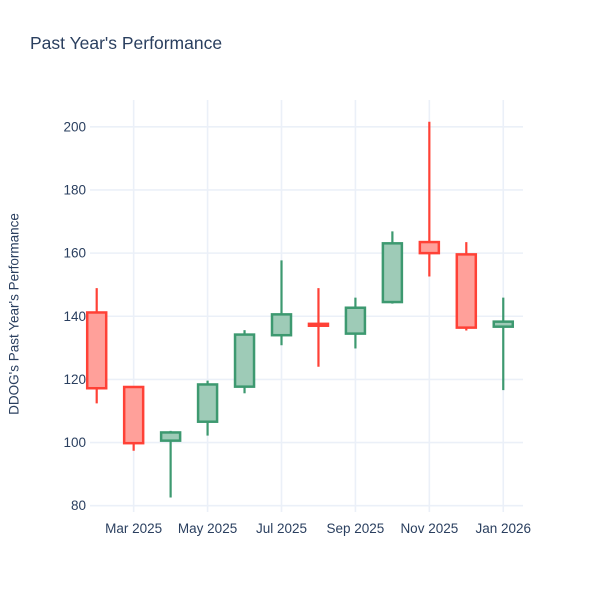 This screenshot has width=600, height=600. What do you see at coordinates (281, 325) in the screenshot?
I see `candle-jul-2025-body` at bounding box center [281, 325].